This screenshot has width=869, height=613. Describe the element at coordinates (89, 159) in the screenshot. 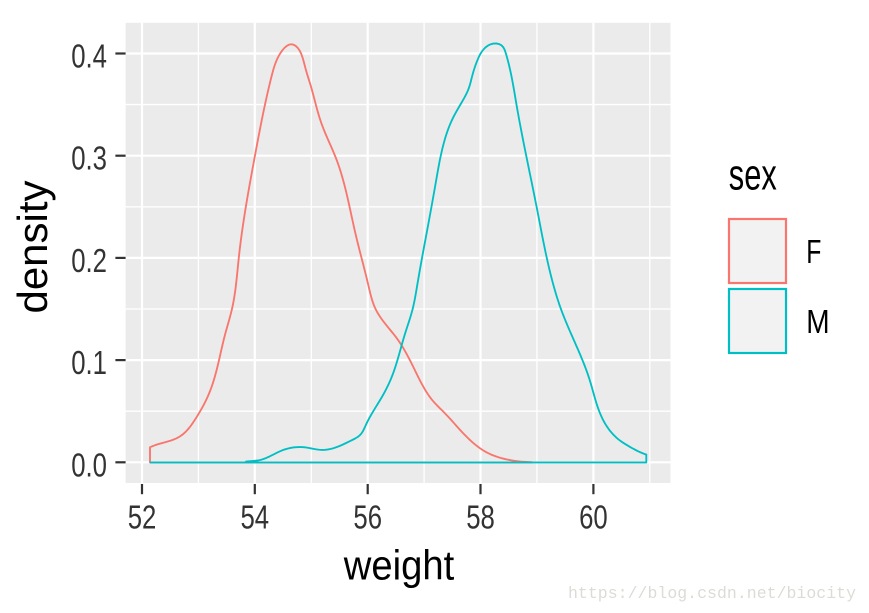

I see `svg-text: 0.3` at that location.